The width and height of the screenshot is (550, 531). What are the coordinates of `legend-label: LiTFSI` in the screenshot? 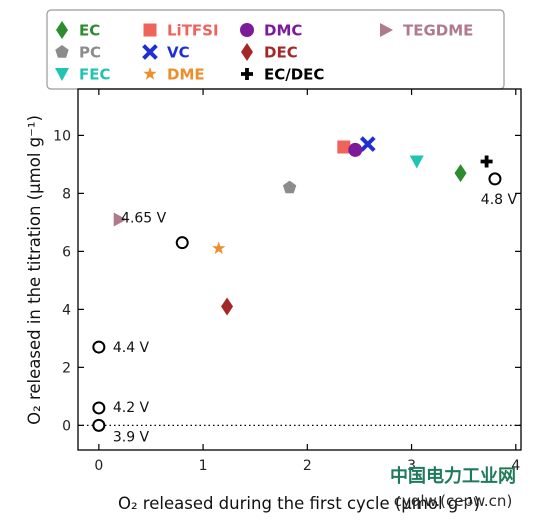 It's located at (193, 31).